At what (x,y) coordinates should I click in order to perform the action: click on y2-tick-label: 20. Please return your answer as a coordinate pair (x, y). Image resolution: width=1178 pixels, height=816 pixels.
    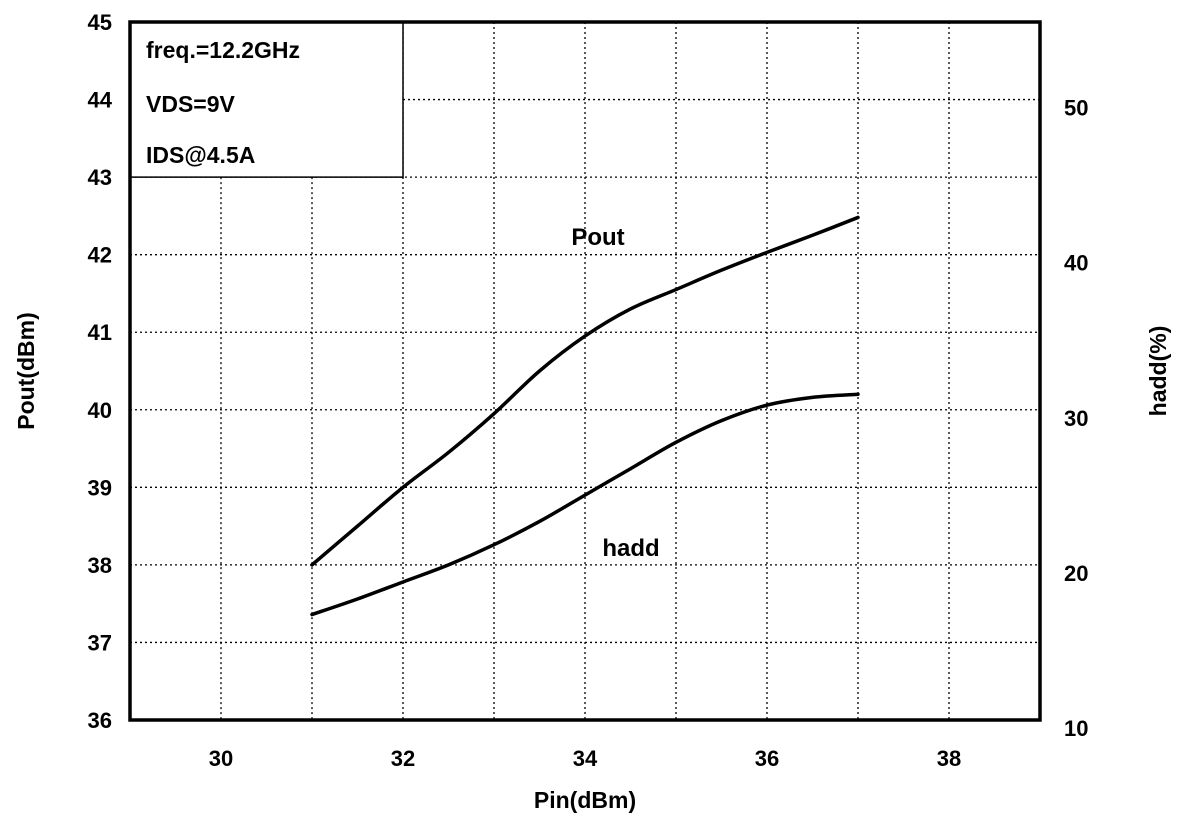
    Looking at the image, I should click on (1076, 573).